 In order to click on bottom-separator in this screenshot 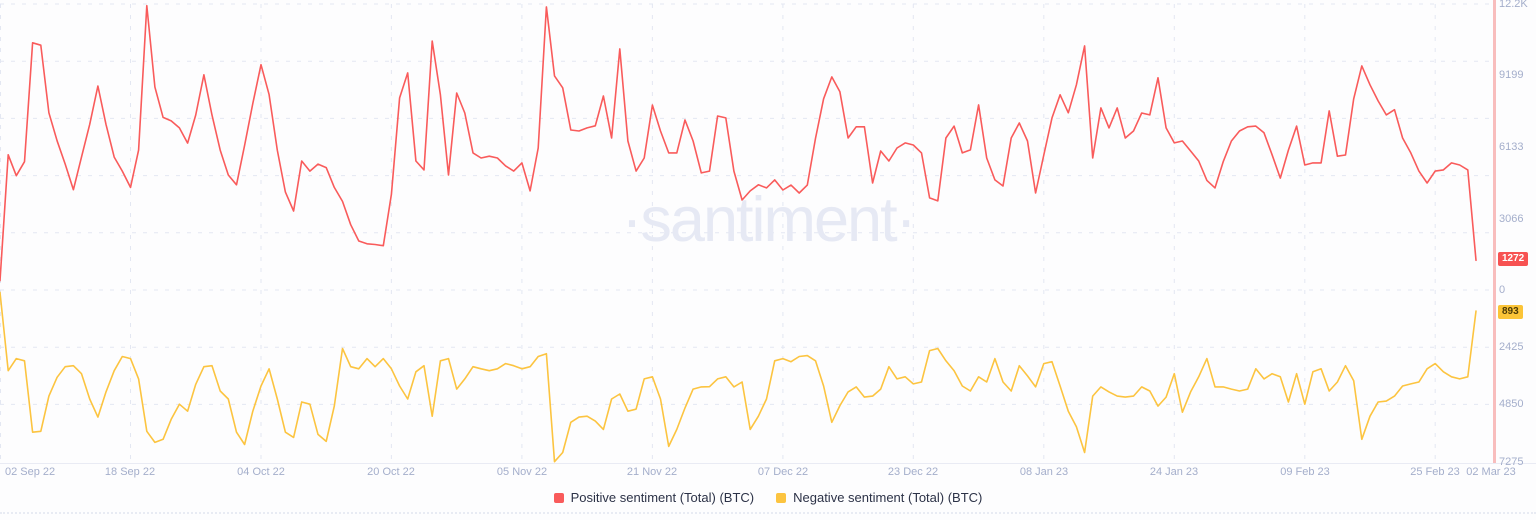, I will do `click(768, 513)`.